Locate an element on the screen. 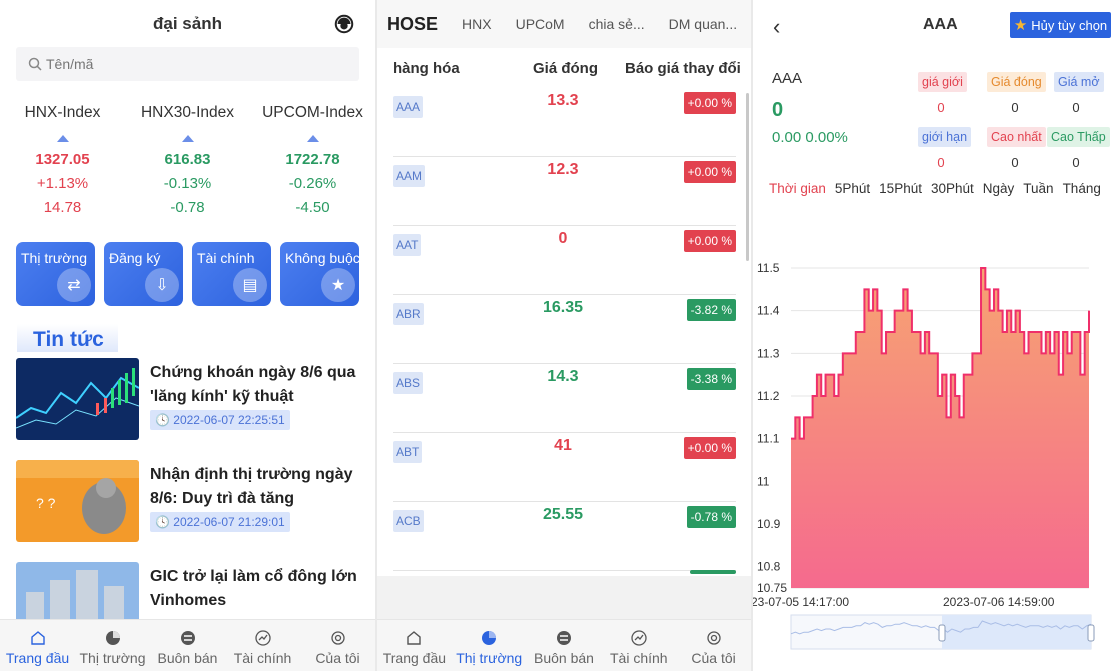 The image size is (1116, 671). symbol-badge: AAM is located at coordinates (409, 176).